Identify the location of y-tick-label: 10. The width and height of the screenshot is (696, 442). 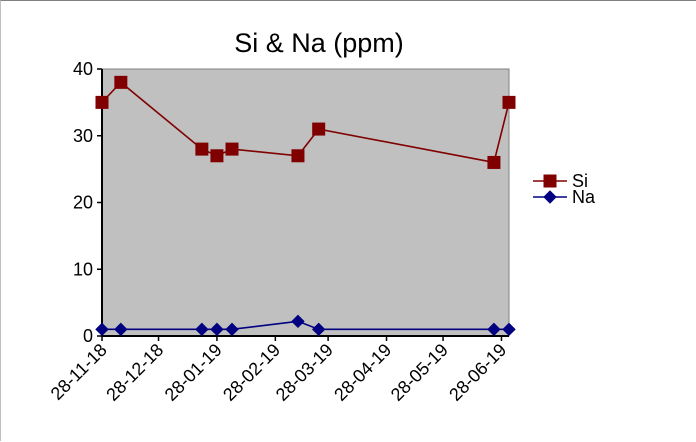
(83, 269).